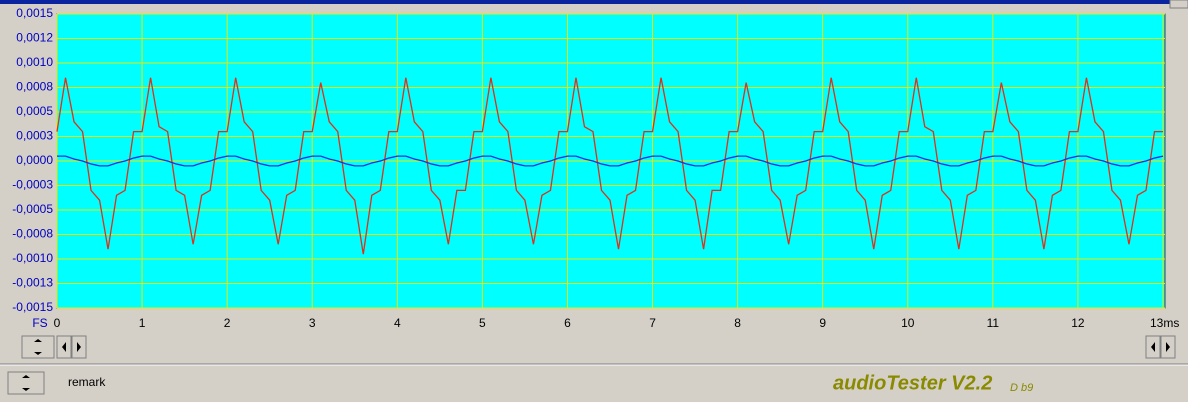 The height and width of the screenshot is (402, 1188). Describe the element at coordinates (1021, 388) in the screenshot. I see `build-label: D b9` at that location.